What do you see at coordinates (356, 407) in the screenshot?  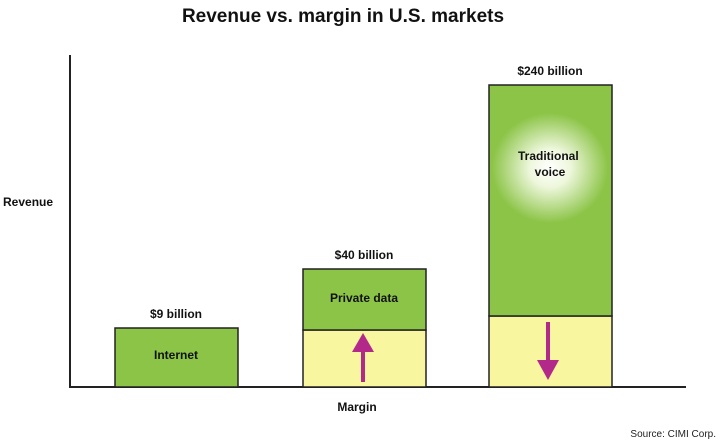 I see `x-axis-label: Margin` at bounding box center [356, 407].